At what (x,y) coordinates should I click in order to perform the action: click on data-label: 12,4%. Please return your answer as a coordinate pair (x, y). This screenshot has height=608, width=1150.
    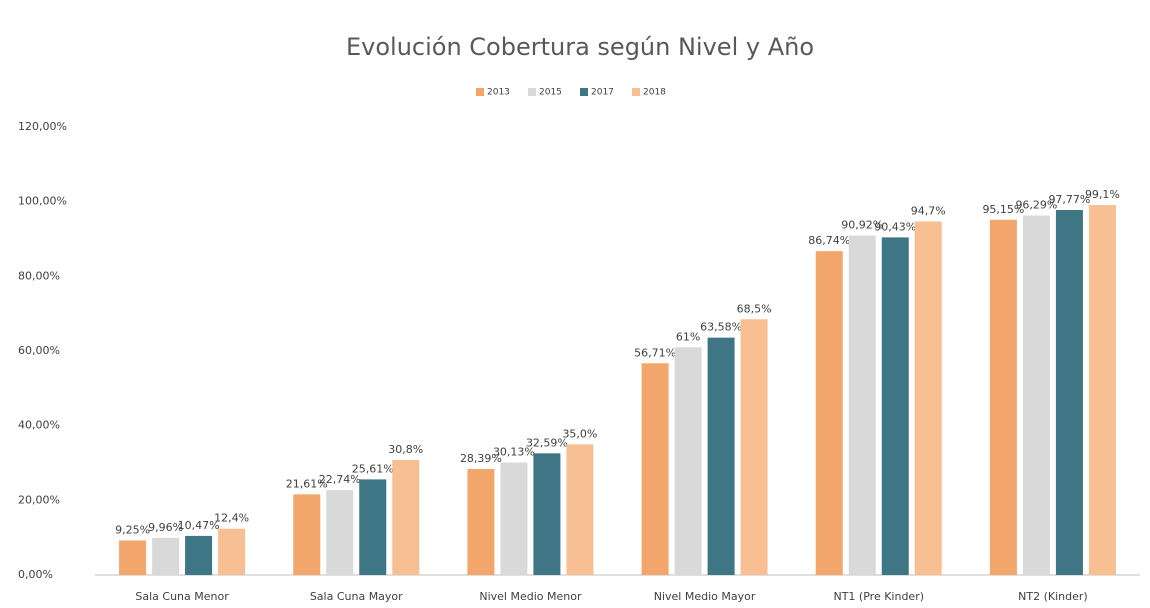
    Looking at the image, I should click on (231, 518).